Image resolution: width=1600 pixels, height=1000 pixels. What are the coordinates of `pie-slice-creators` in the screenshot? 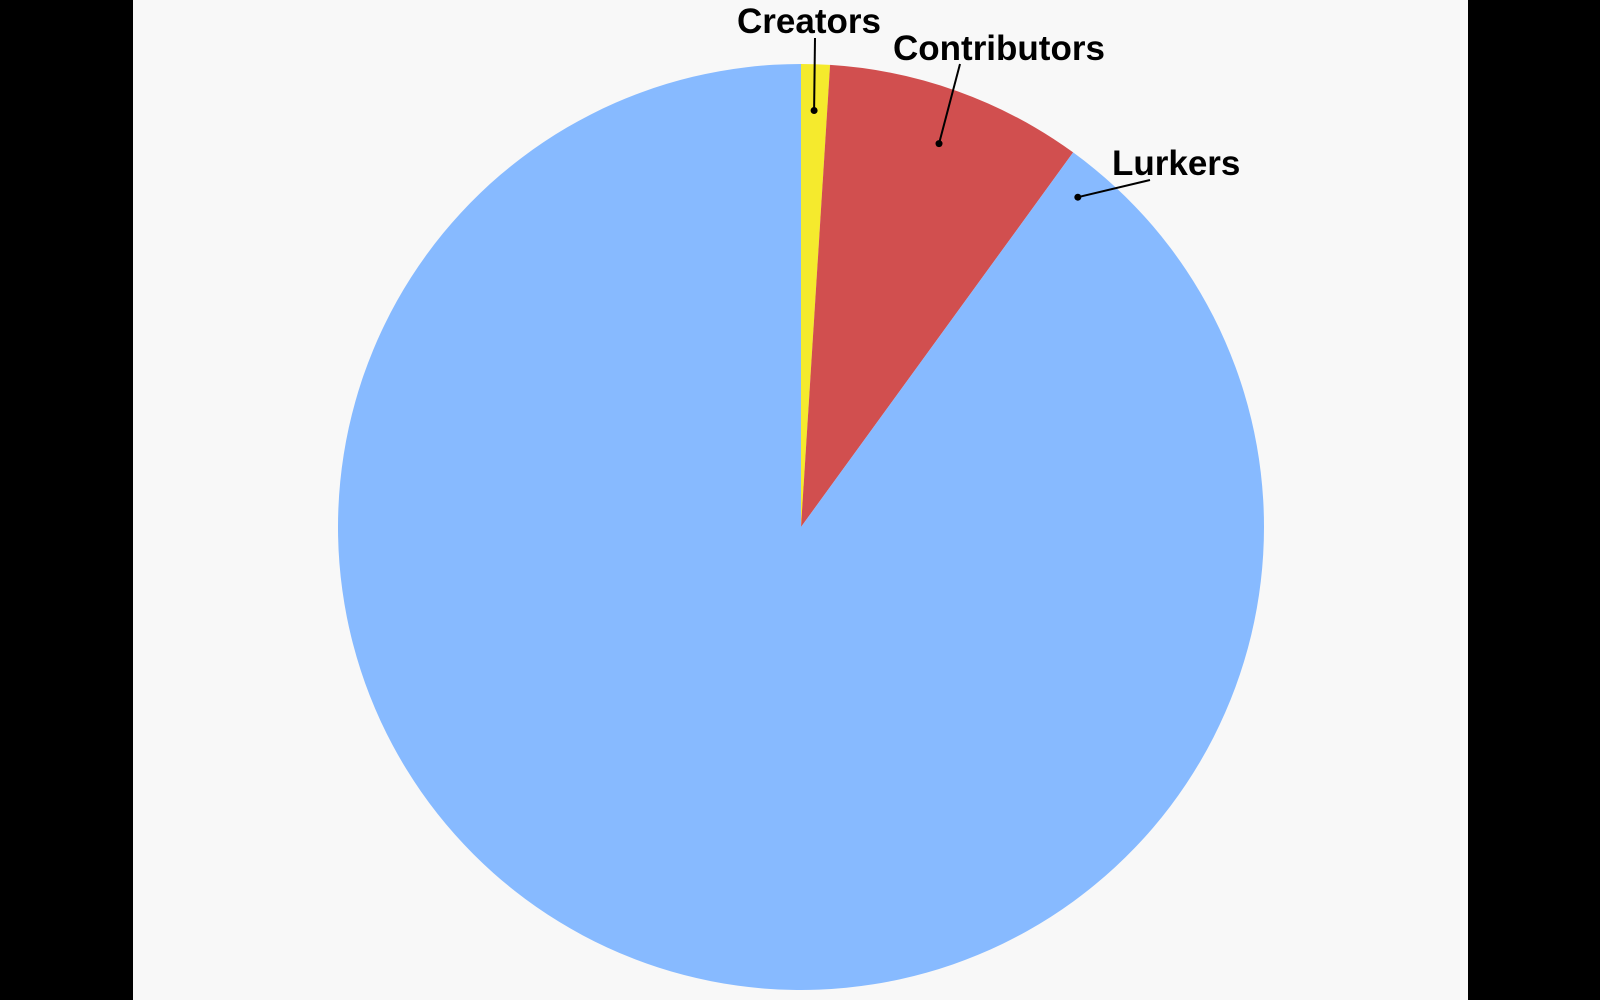 It's located at (816, 295).